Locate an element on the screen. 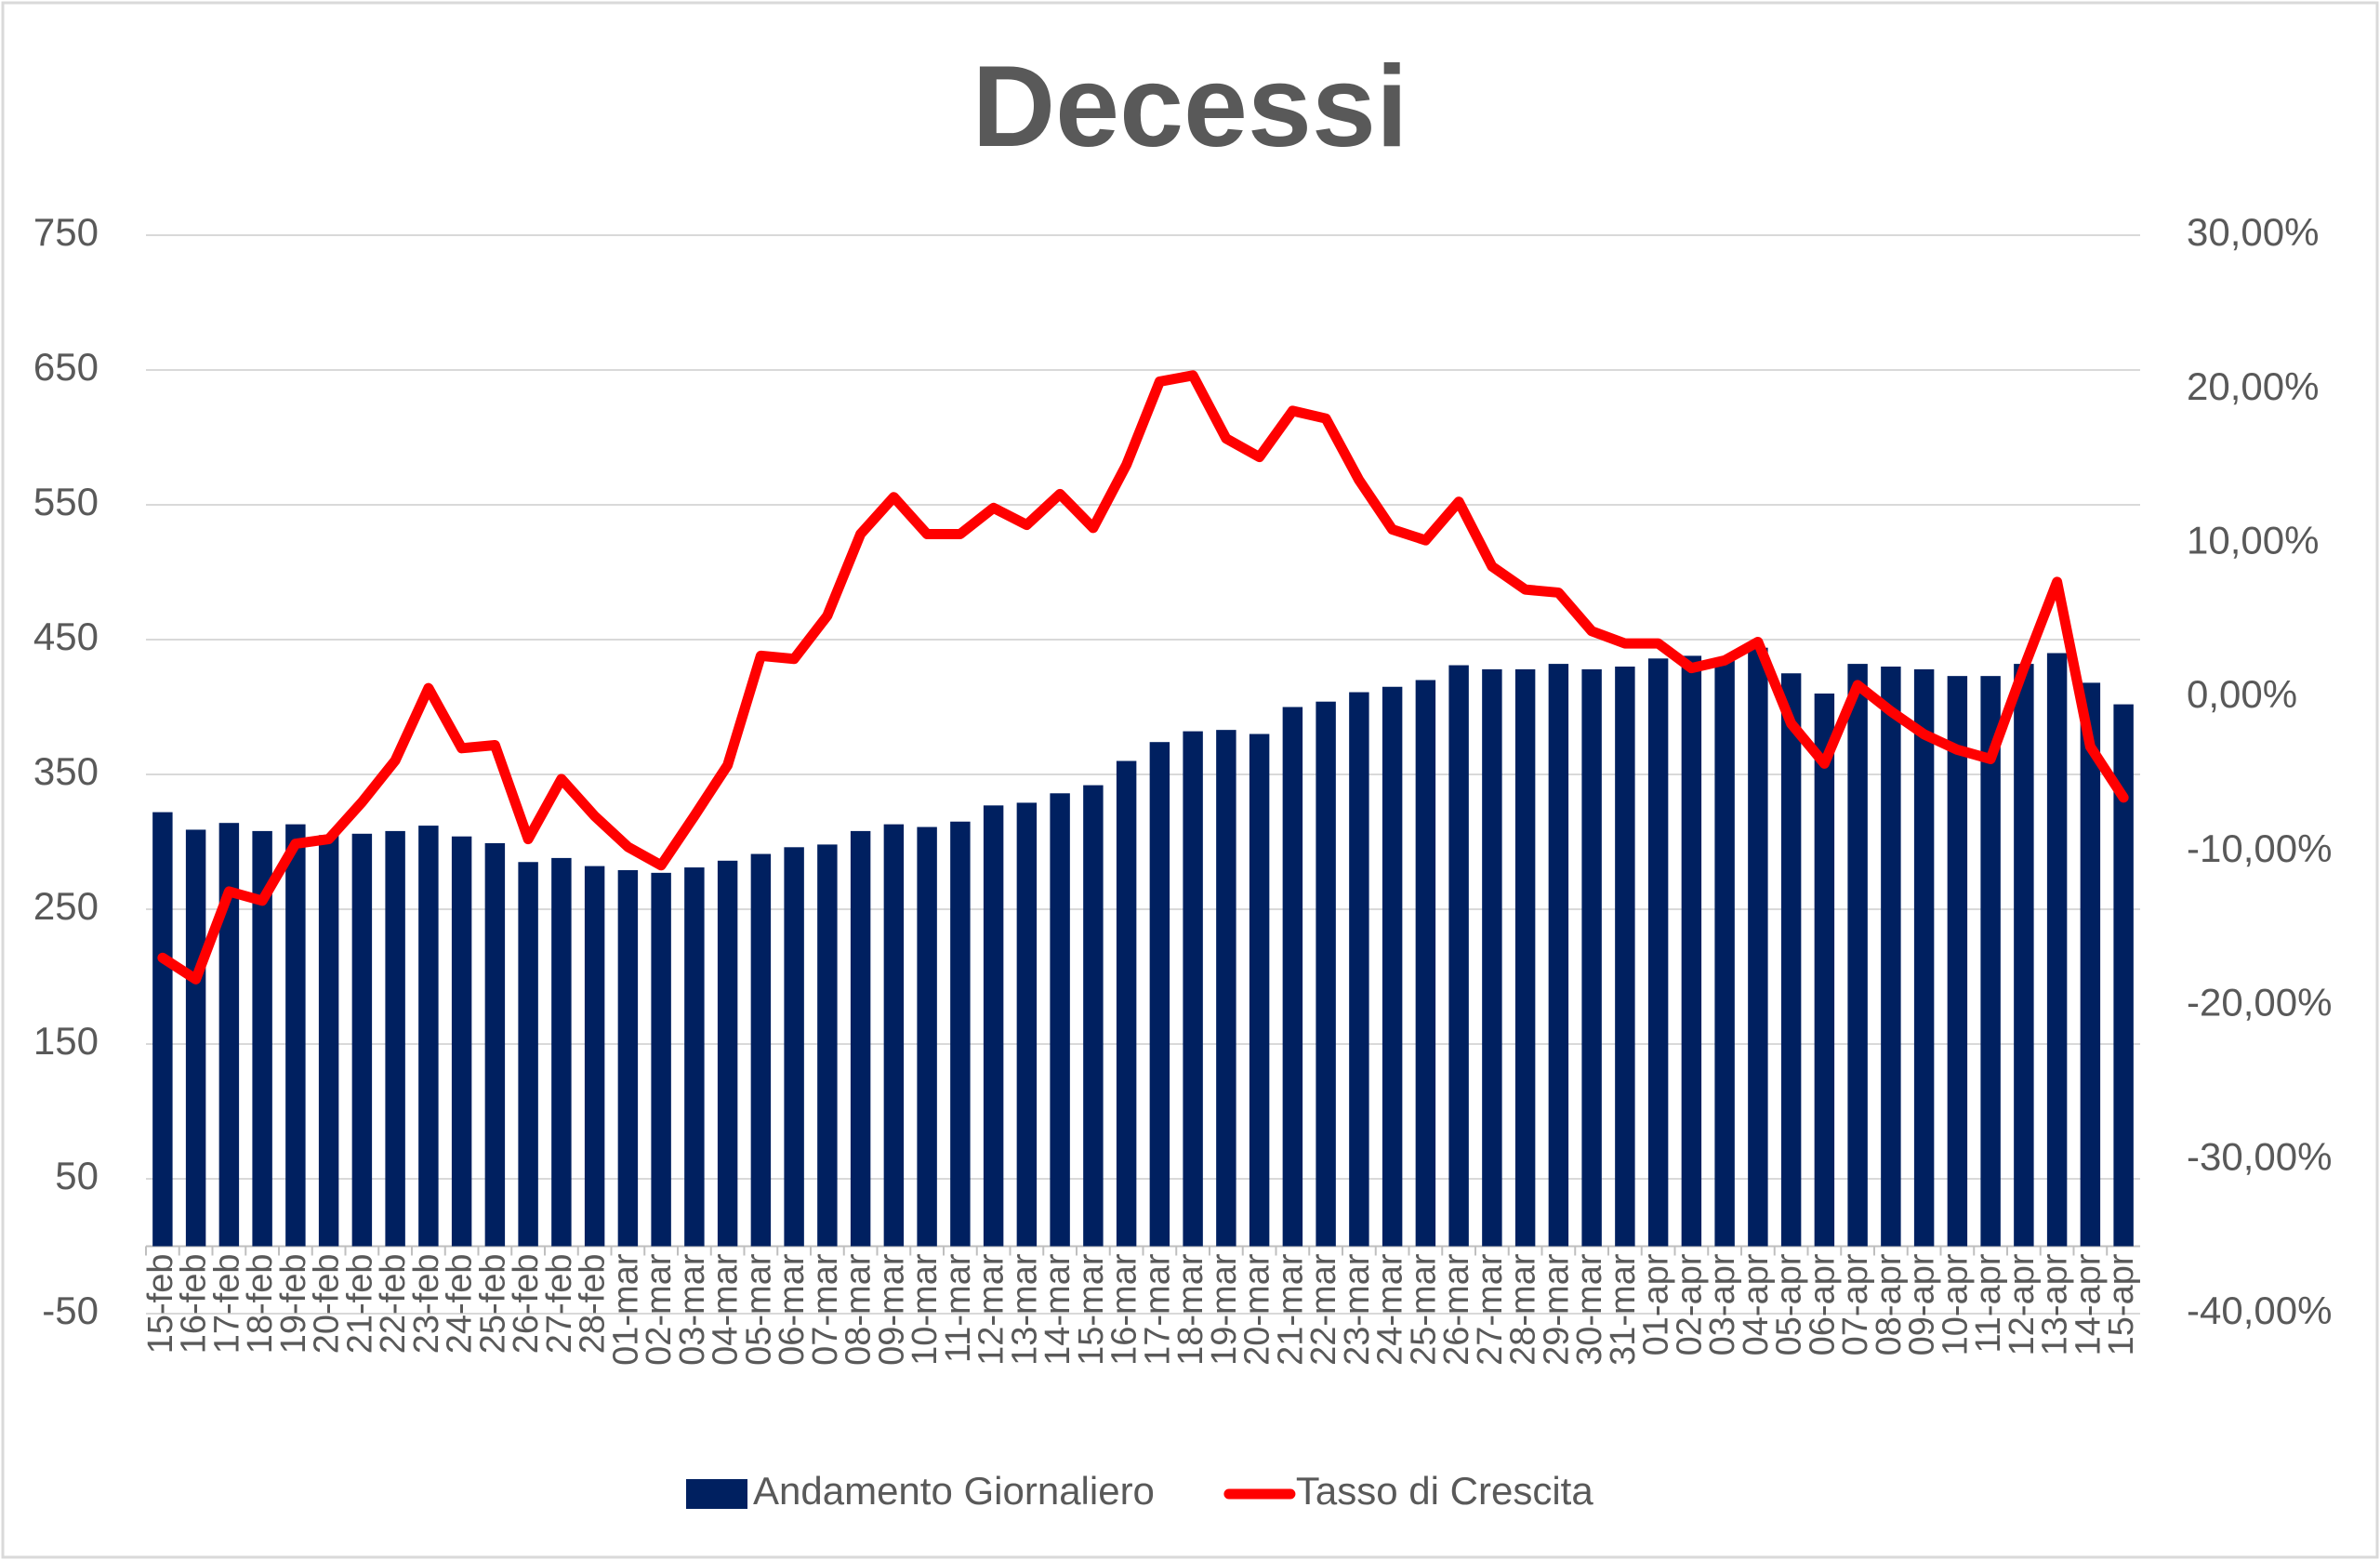  x-tick-label: 16-feb is located at coordinates (194, 1304).